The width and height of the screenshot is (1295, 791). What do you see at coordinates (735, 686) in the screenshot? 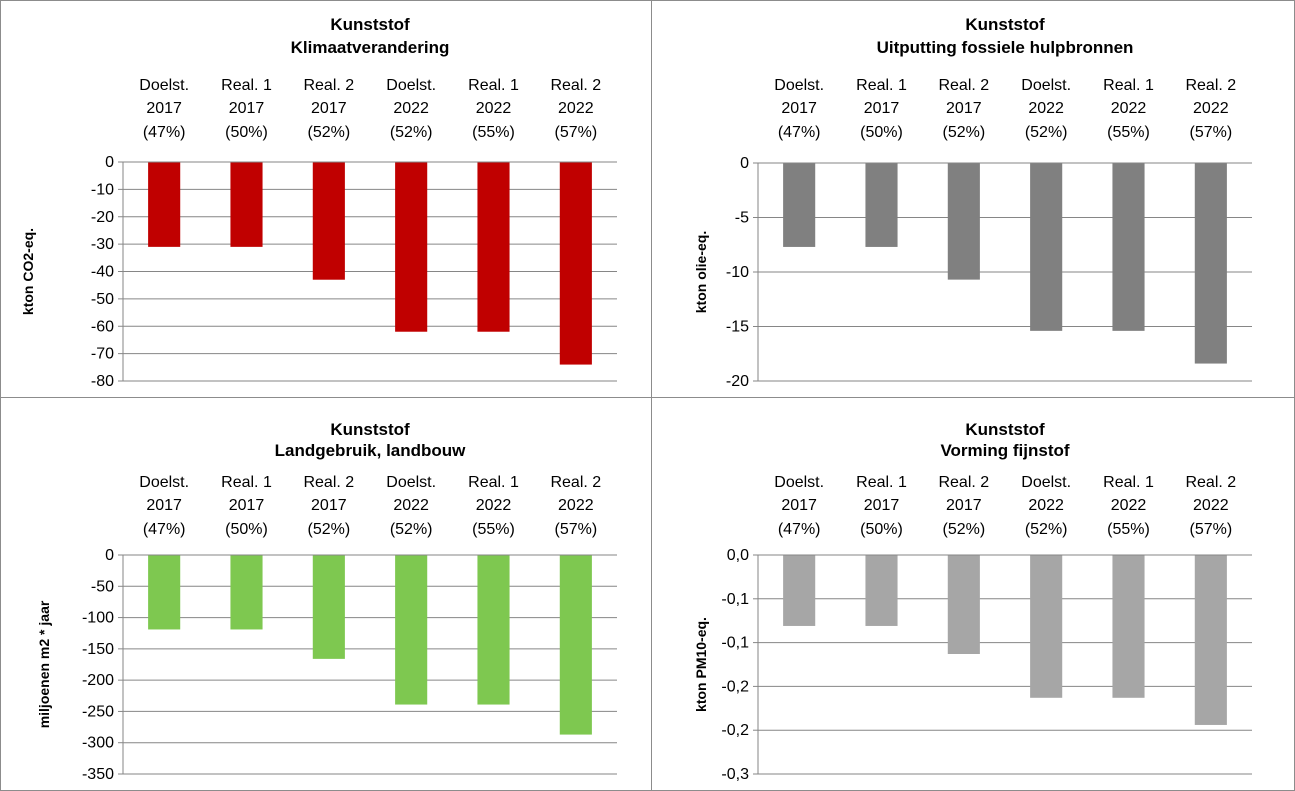
I see `y-tick-label: -0,2` at bounding box center [735, 686].